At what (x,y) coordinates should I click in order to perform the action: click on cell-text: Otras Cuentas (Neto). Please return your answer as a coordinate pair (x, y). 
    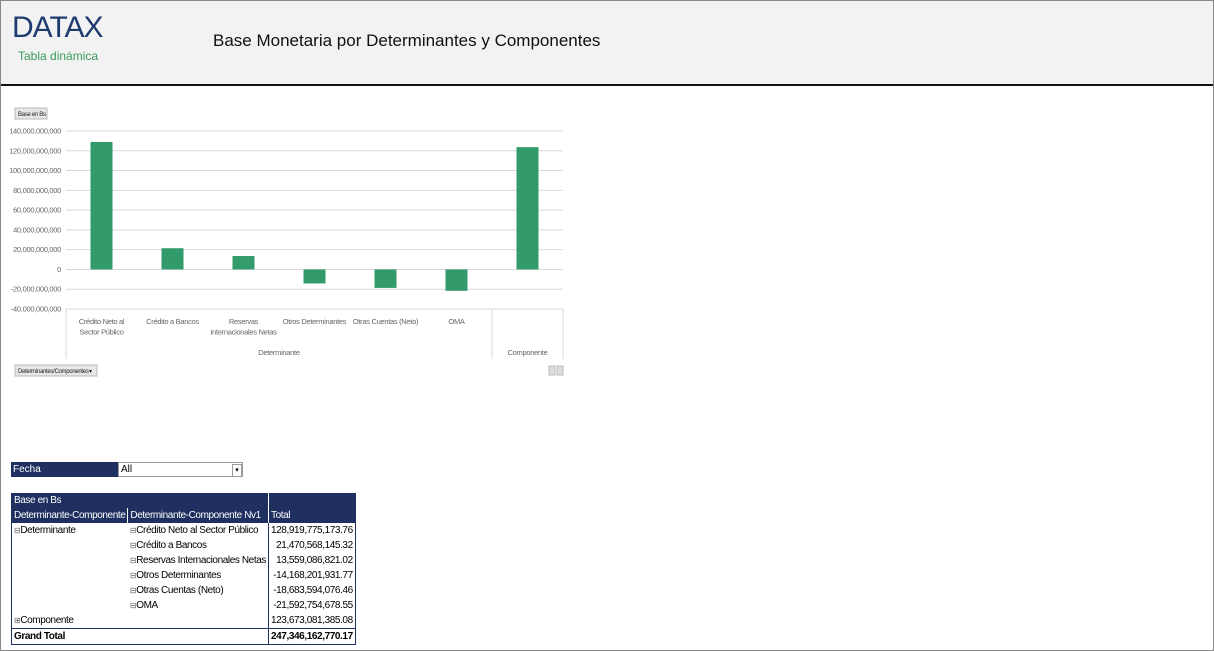
    Looking at the image, I should click on (180, 590).